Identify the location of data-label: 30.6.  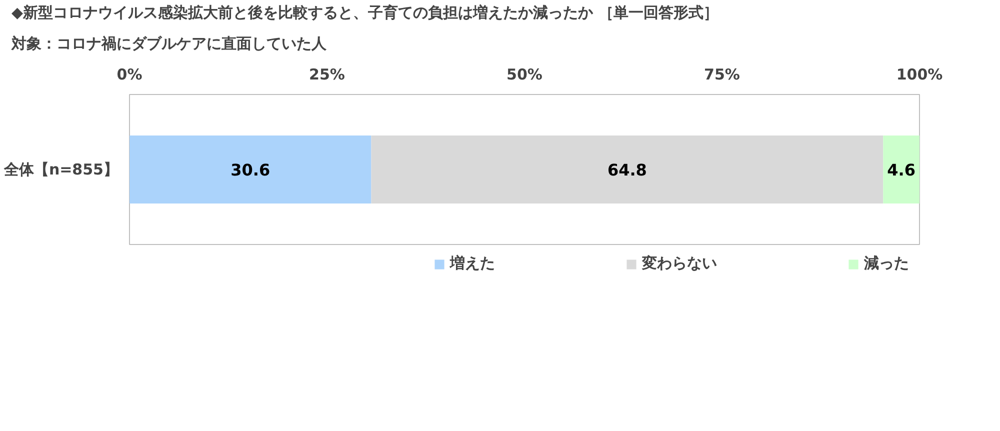
(250, 170).